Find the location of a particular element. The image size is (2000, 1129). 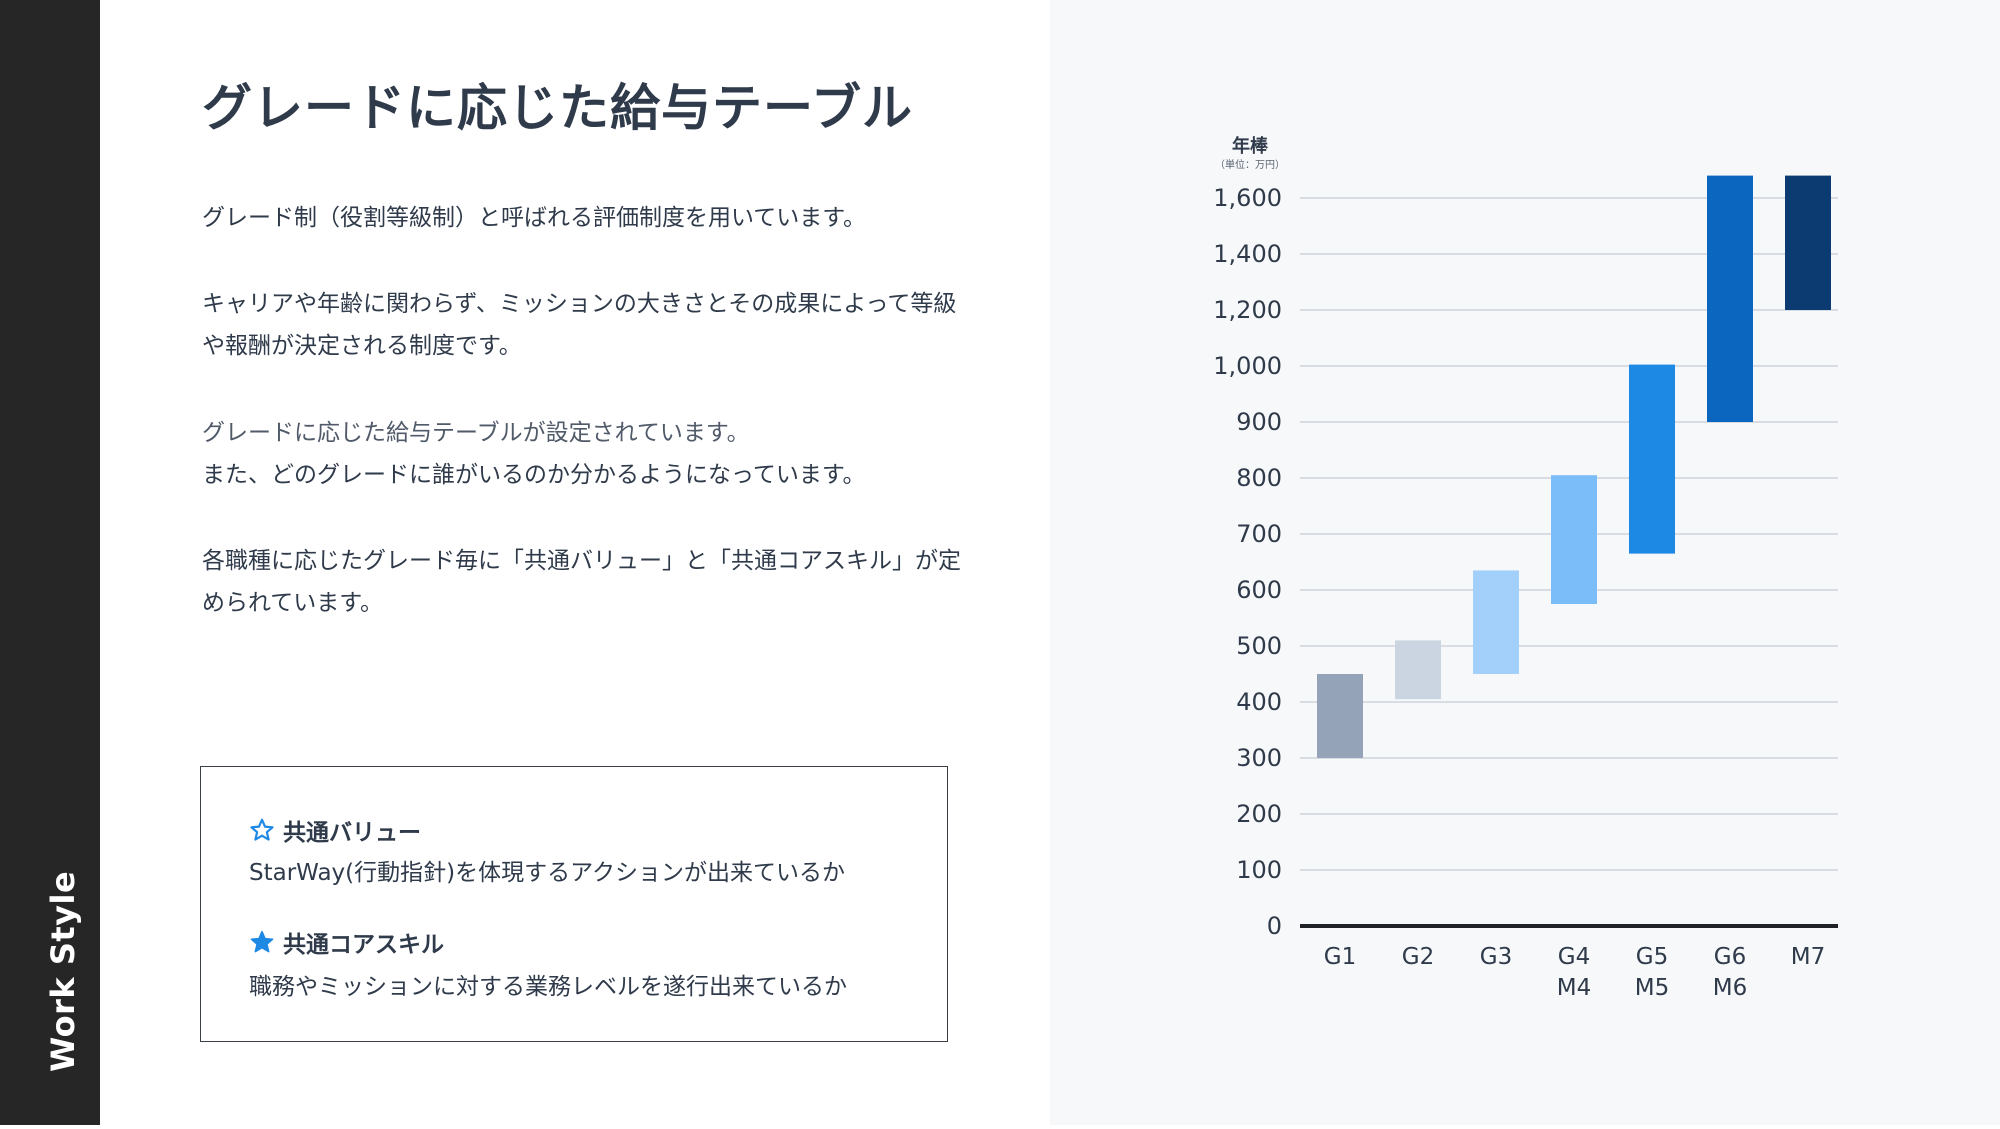

sidebar-label: Work Style is located at coordinates (63, 971).